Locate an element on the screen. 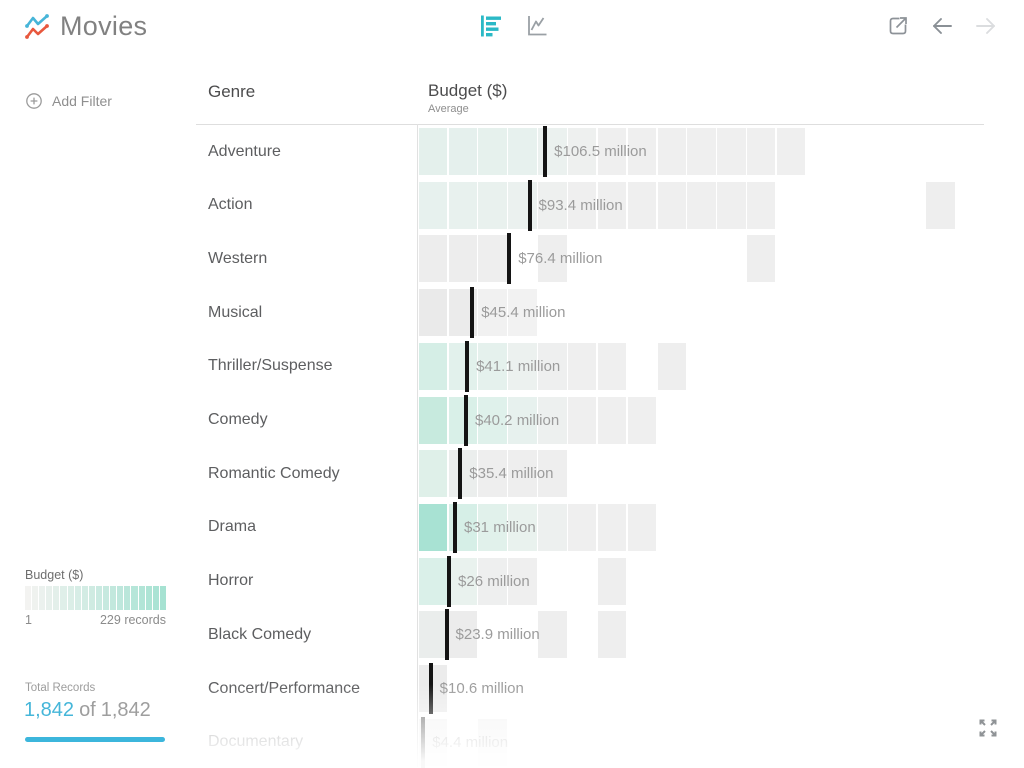 This screenshot has width=1024, height=768. genre-label: Thriller/Suspense is located at coordinates (270, 366).